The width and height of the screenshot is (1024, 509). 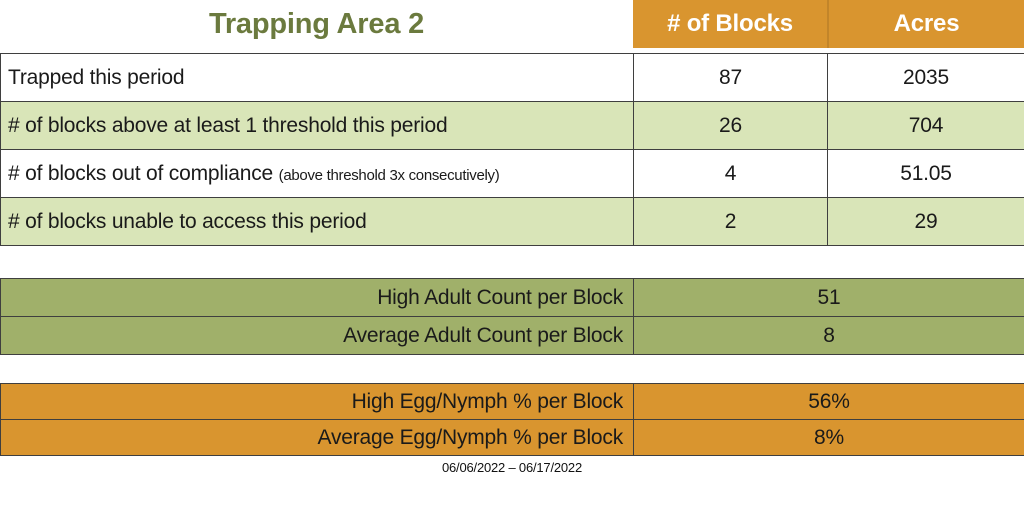 I want to click on acres-value: 51.05, so click(x=925, y=173).